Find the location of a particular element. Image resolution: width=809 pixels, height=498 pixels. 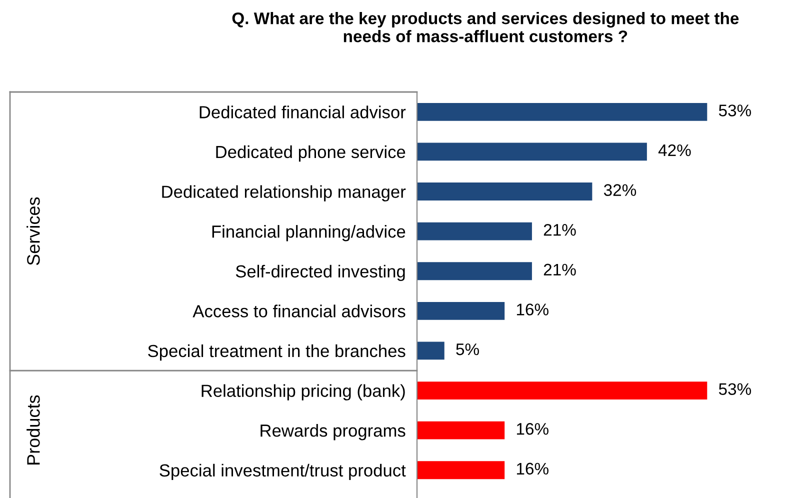

text: Services is located at coordinates (33, 231).